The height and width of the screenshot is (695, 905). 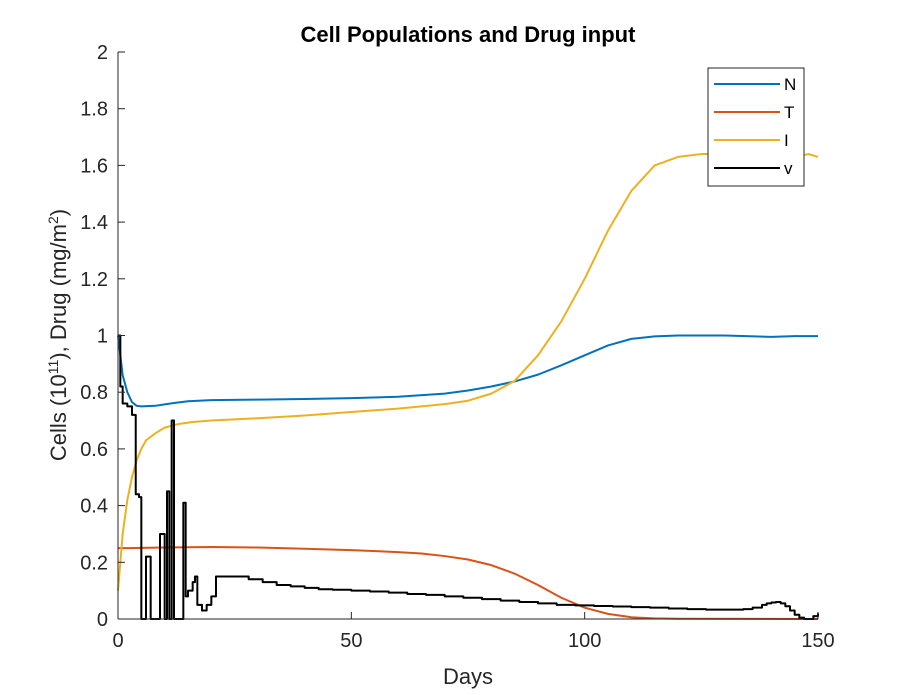 I want to click on y-tick-label: 1.2, so click(x=94, y=280).